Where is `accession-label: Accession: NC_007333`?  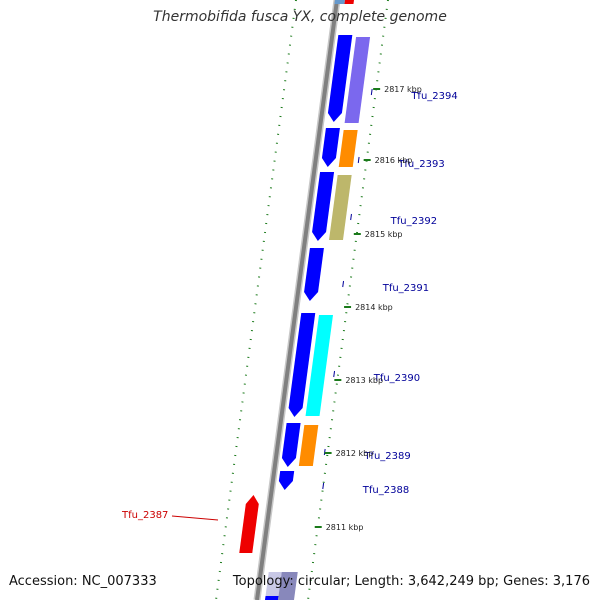
accession-label: Accession: NC_007333 is located at coordinates (83, 581).